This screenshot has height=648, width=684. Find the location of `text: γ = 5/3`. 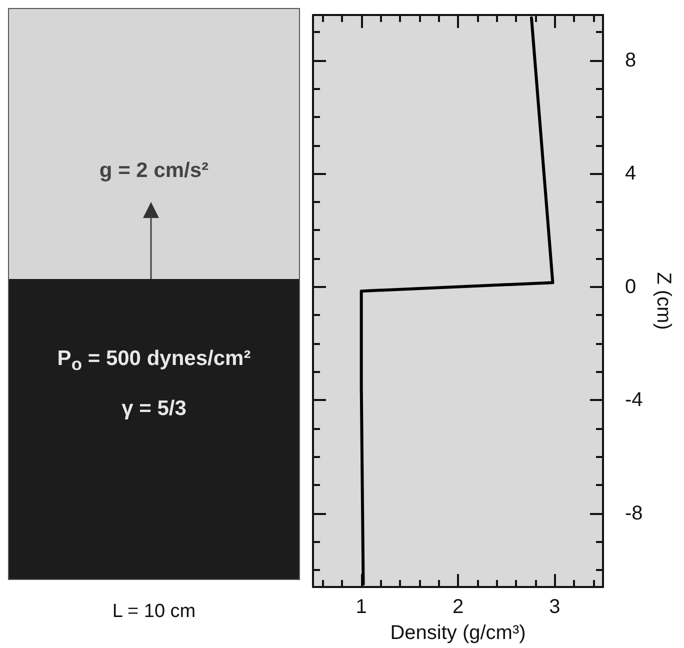

text: γ = 5/3 is located at coordinates (154, 409).